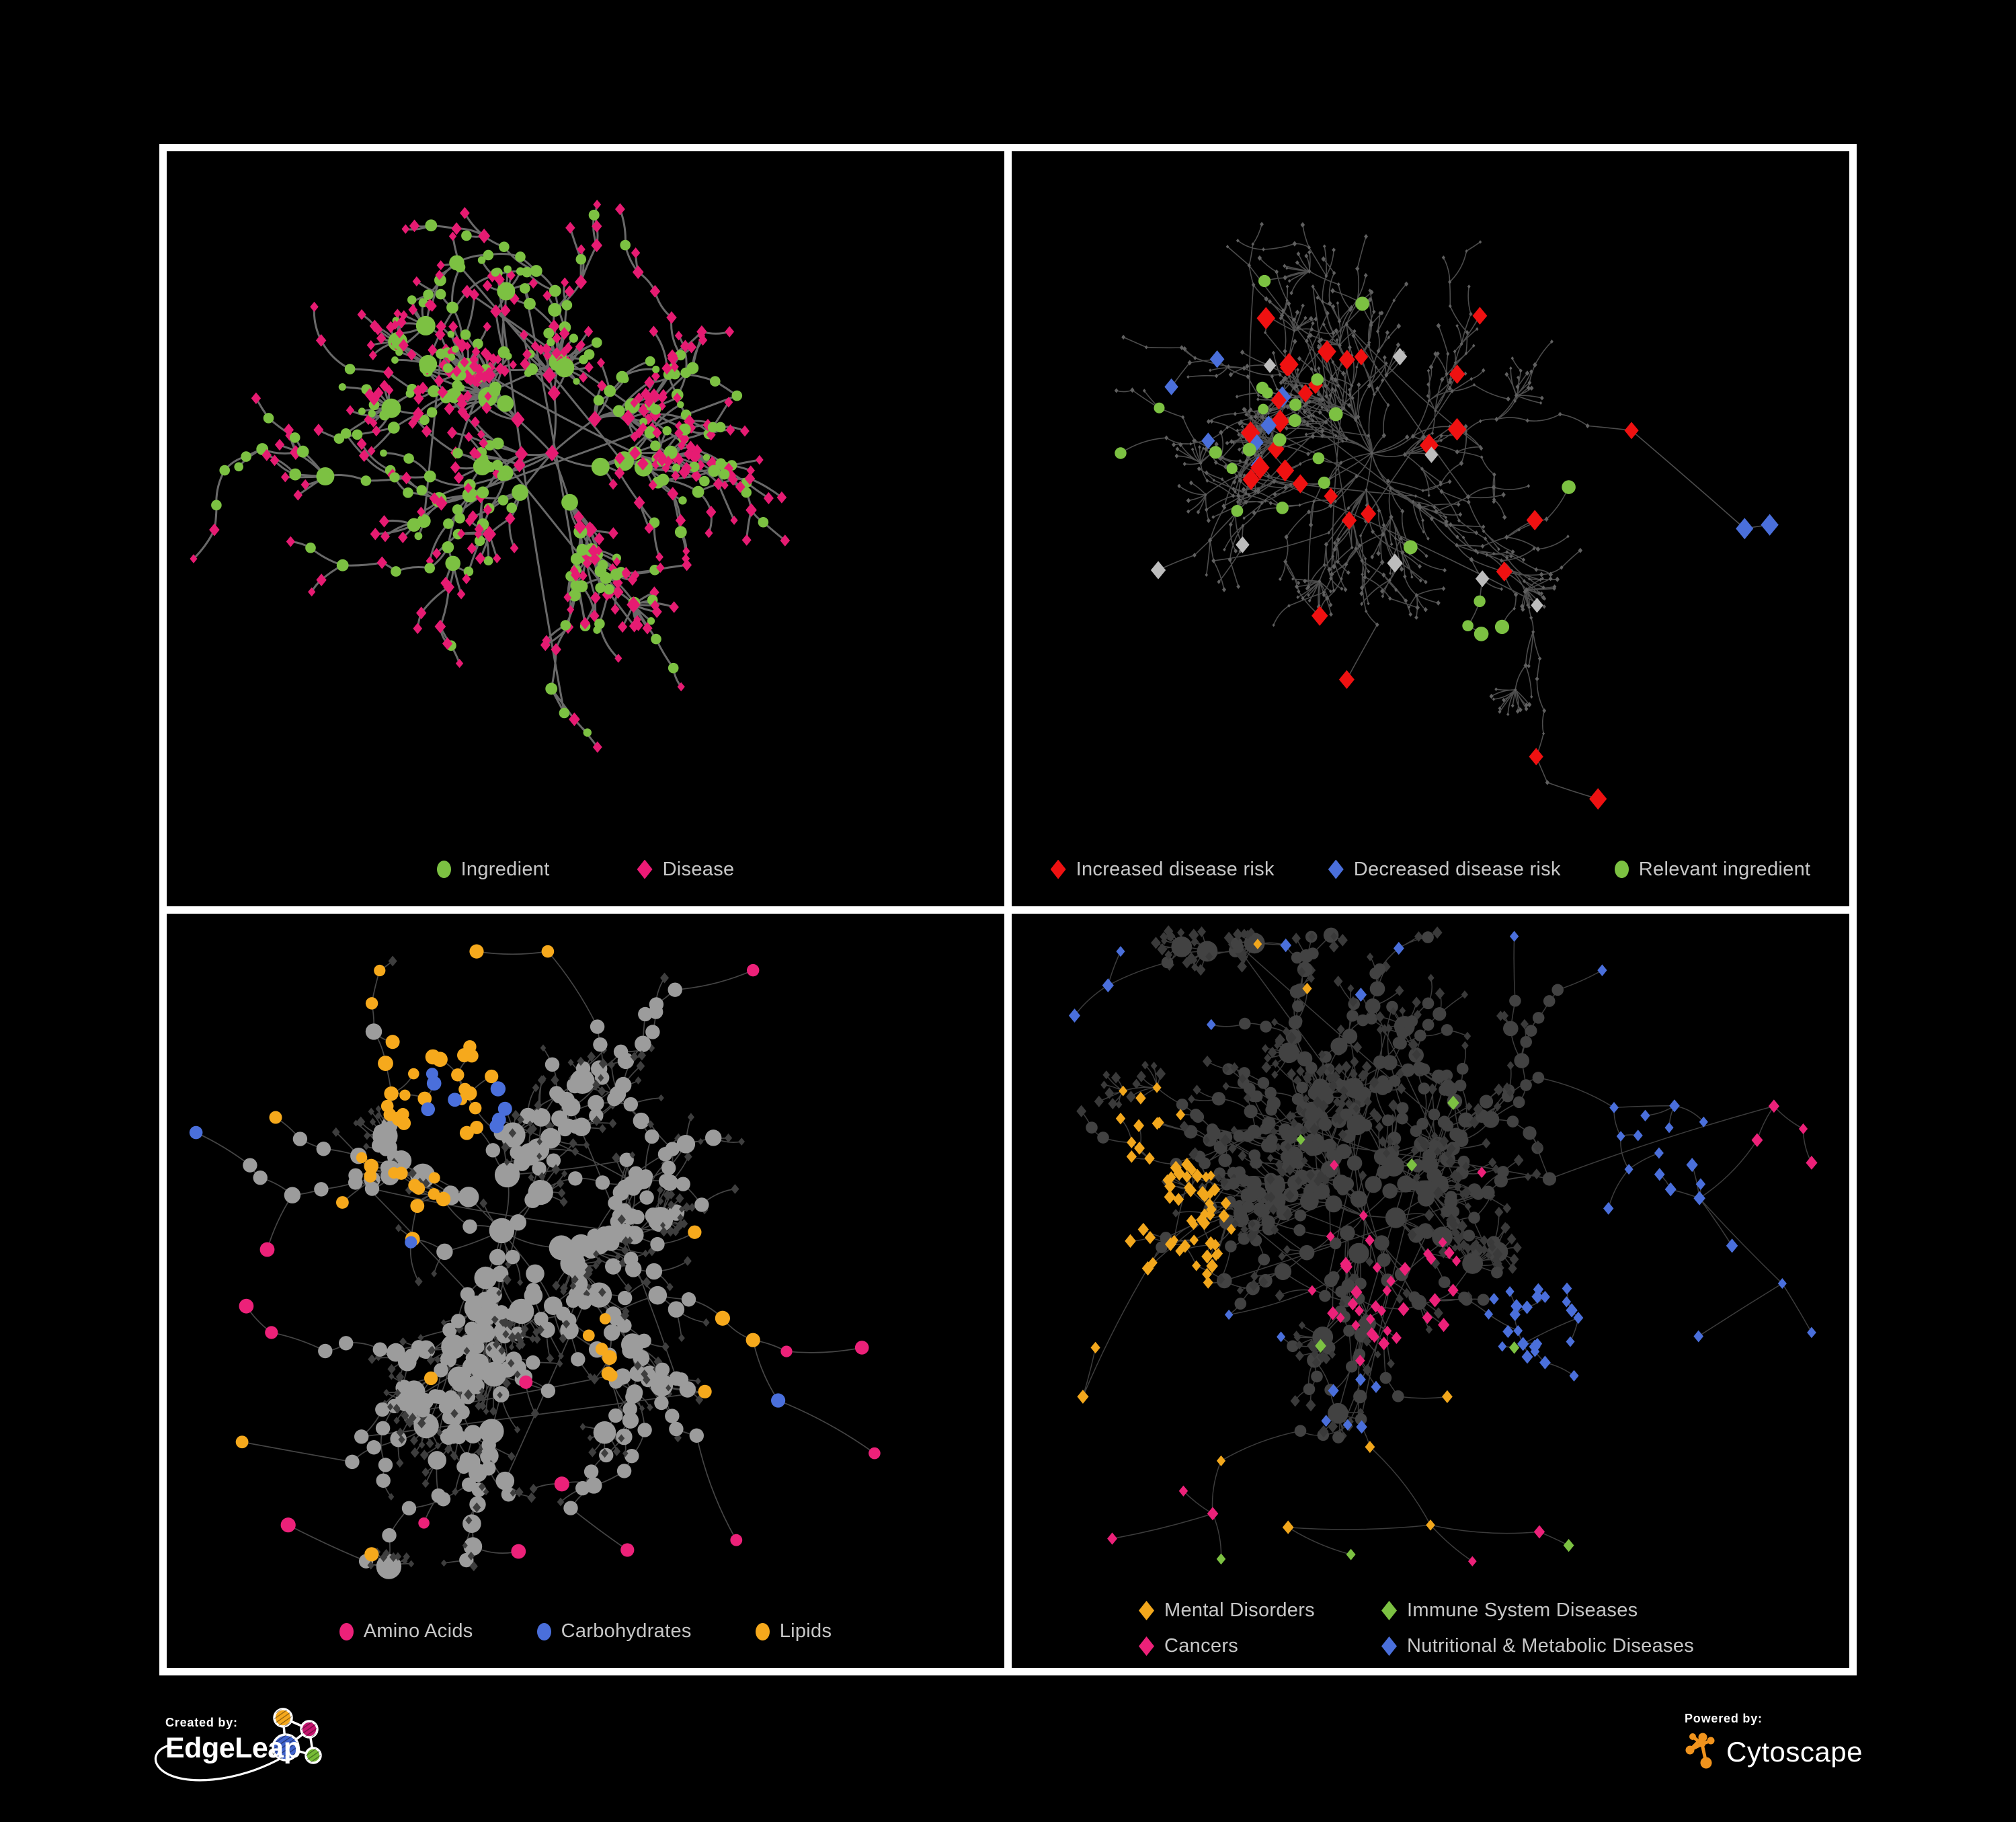  I want to click on legend-item: Cancers, so click(1260, 1646).